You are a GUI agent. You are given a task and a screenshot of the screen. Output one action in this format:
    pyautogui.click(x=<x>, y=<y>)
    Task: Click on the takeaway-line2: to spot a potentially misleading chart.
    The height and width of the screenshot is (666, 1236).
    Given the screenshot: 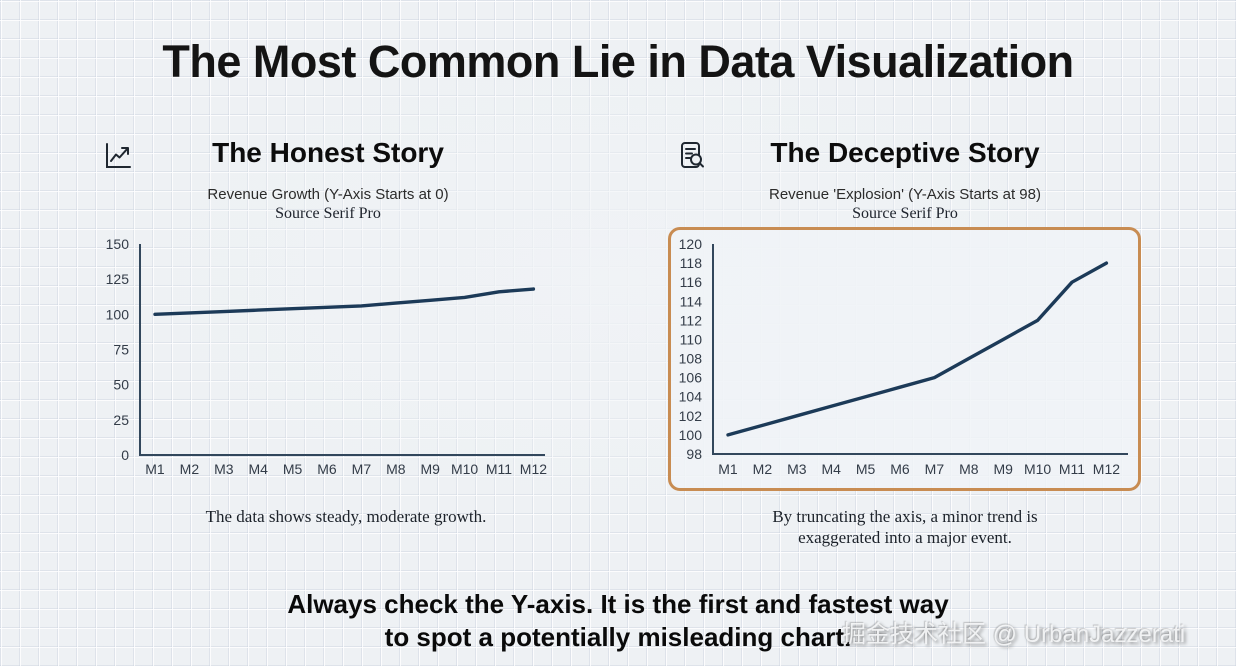 What is the action you would take?
    pyautogui.click(x=618, y=637)
    